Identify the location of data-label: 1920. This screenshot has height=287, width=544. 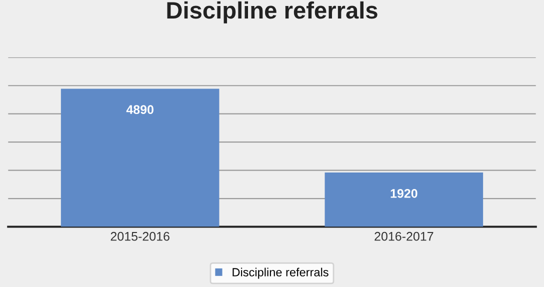
(404, 193).